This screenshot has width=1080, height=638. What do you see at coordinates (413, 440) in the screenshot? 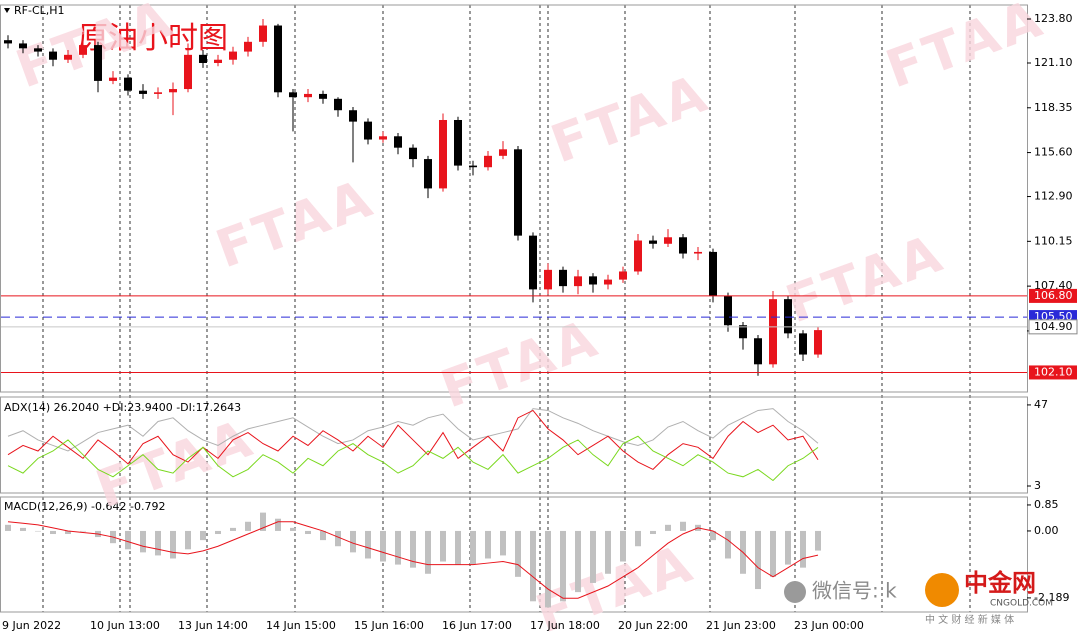
I see `indicator-line` at bounding box center [413, 440].